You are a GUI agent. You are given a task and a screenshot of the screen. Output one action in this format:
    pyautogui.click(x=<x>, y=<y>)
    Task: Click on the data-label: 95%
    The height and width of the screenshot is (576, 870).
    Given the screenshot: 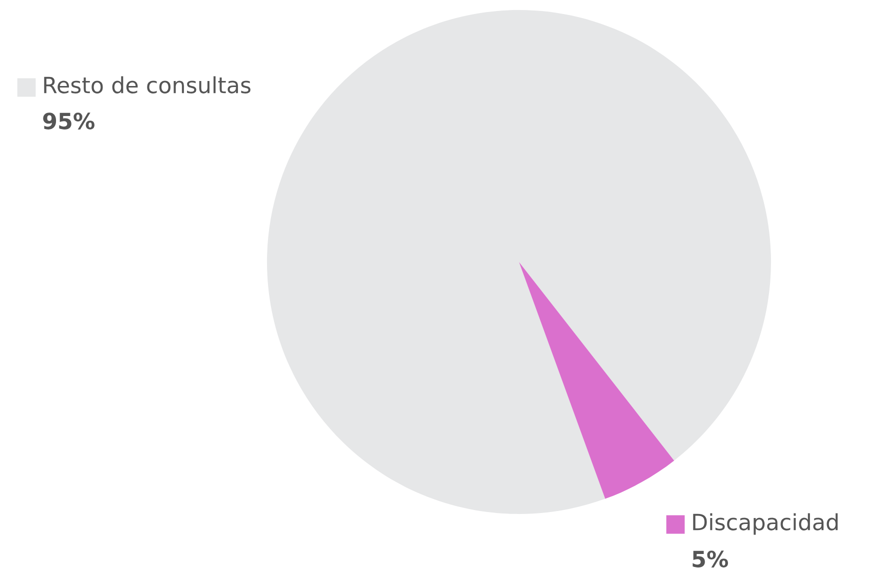 What is the action you would take?
    pyautogui.click(x=68, y=121)
    